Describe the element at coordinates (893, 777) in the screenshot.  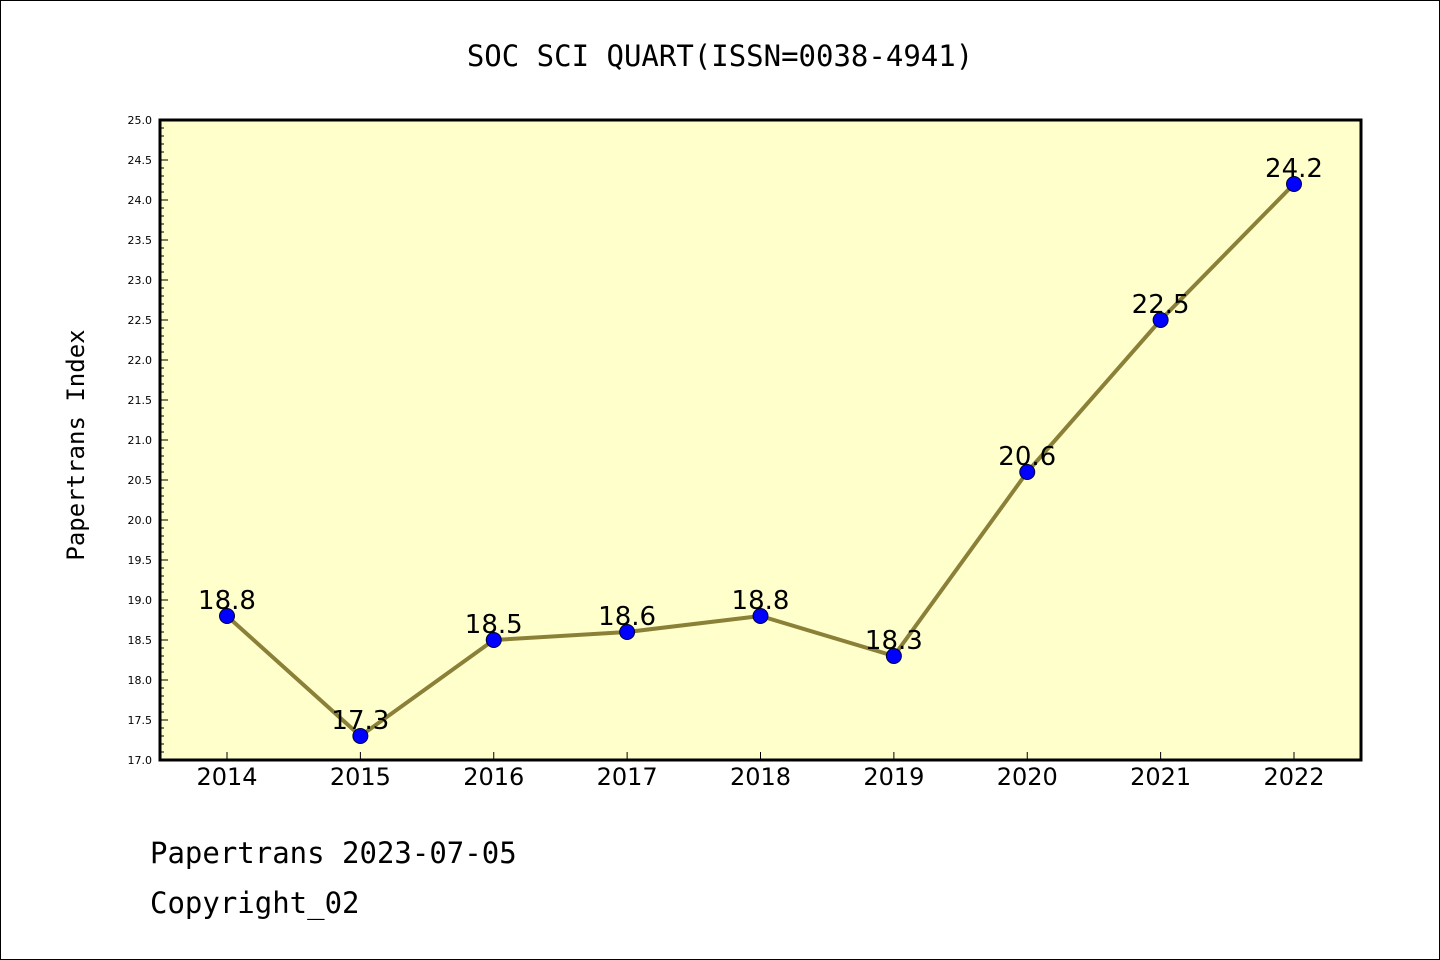
I see `x-tick-label: 2019` at that location.